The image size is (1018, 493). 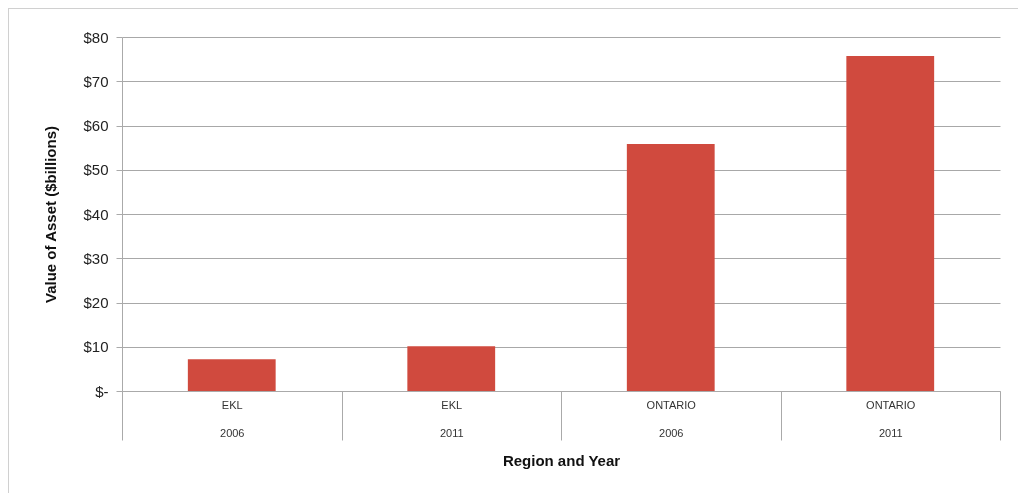 What do you see at coordinates (561, 460) in the screenshot?
I see `x-axis-title: Region and Year` at bounding box center [561, 460].